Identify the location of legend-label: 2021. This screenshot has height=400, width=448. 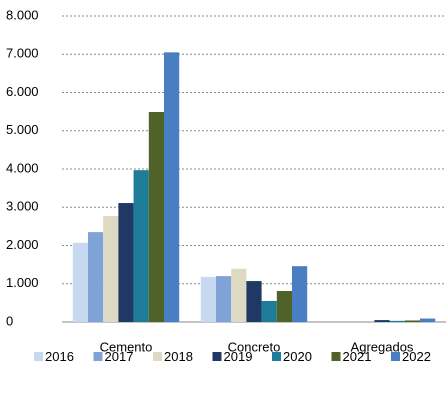
(357, 356).